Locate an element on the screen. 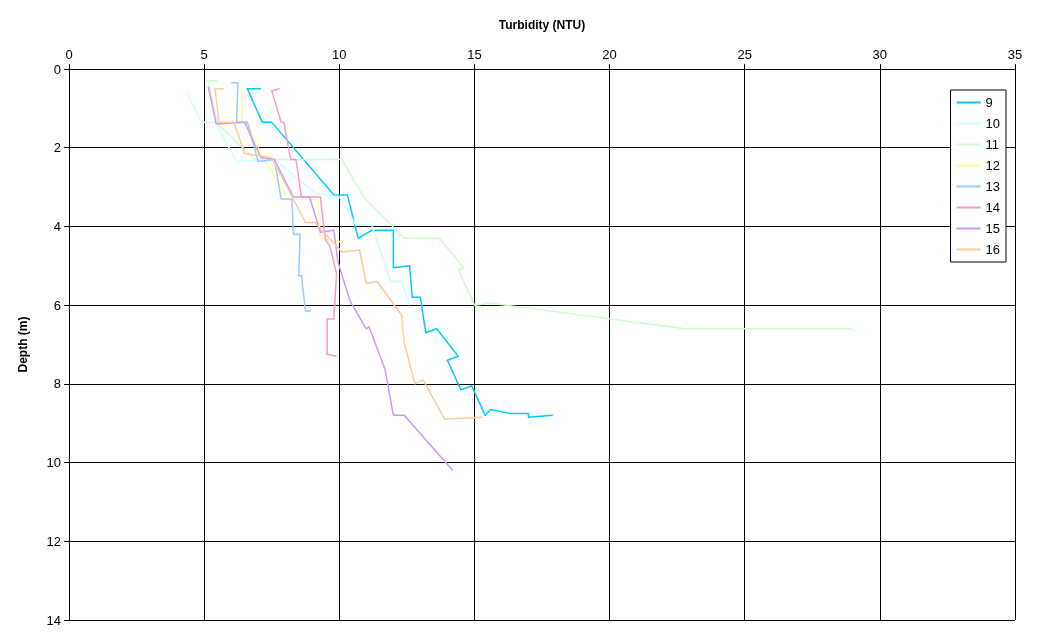 The width and height of the screenshot is (1038, 637). legend-label: 13 is located at coordinates (993, 186).